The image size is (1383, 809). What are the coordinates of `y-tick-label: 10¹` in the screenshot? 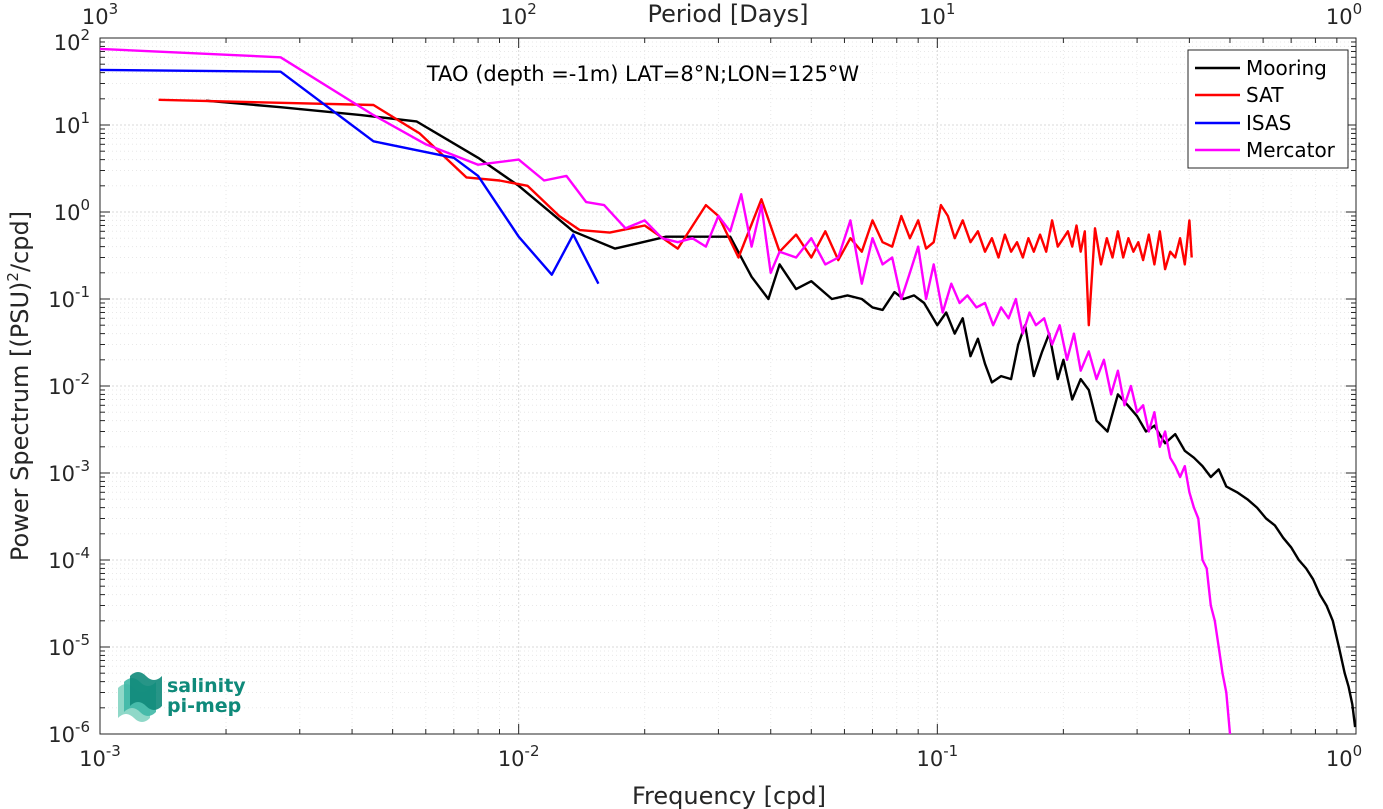 It's located at (72, 123).